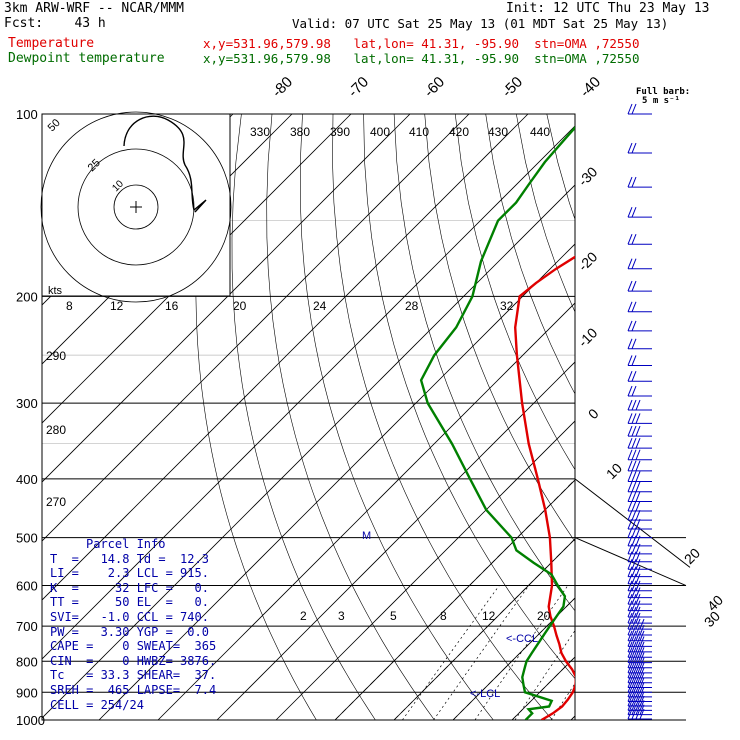 Image resolution: width=740 pixels, height=740 pixels. I want to click on parcel-row: K = 32 LFC = 0., so click(129, 587).